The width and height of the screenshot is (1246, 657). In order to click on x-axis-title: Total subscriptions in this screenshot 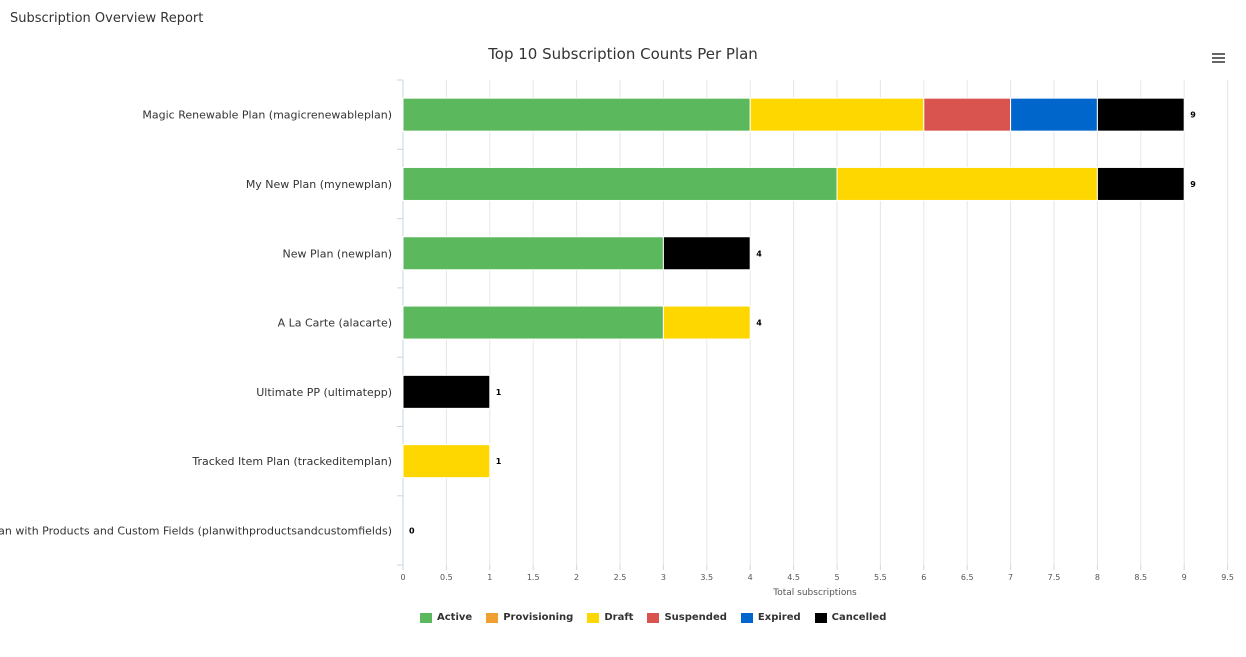, I will do `click(814, 593)`.